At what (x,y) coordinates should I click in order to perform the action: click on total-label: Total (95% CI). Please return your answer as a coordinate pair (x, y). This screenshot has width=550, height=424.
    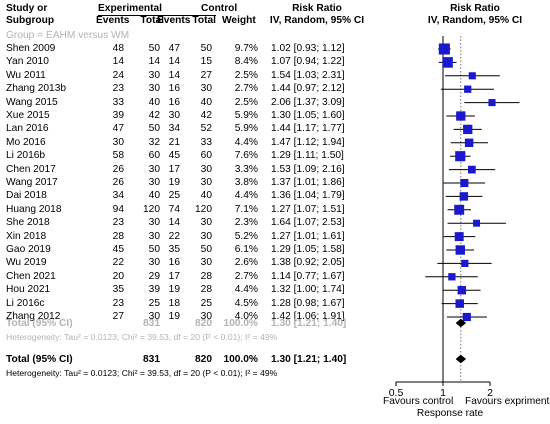
    Looking at the image, I should click on (39, 359).